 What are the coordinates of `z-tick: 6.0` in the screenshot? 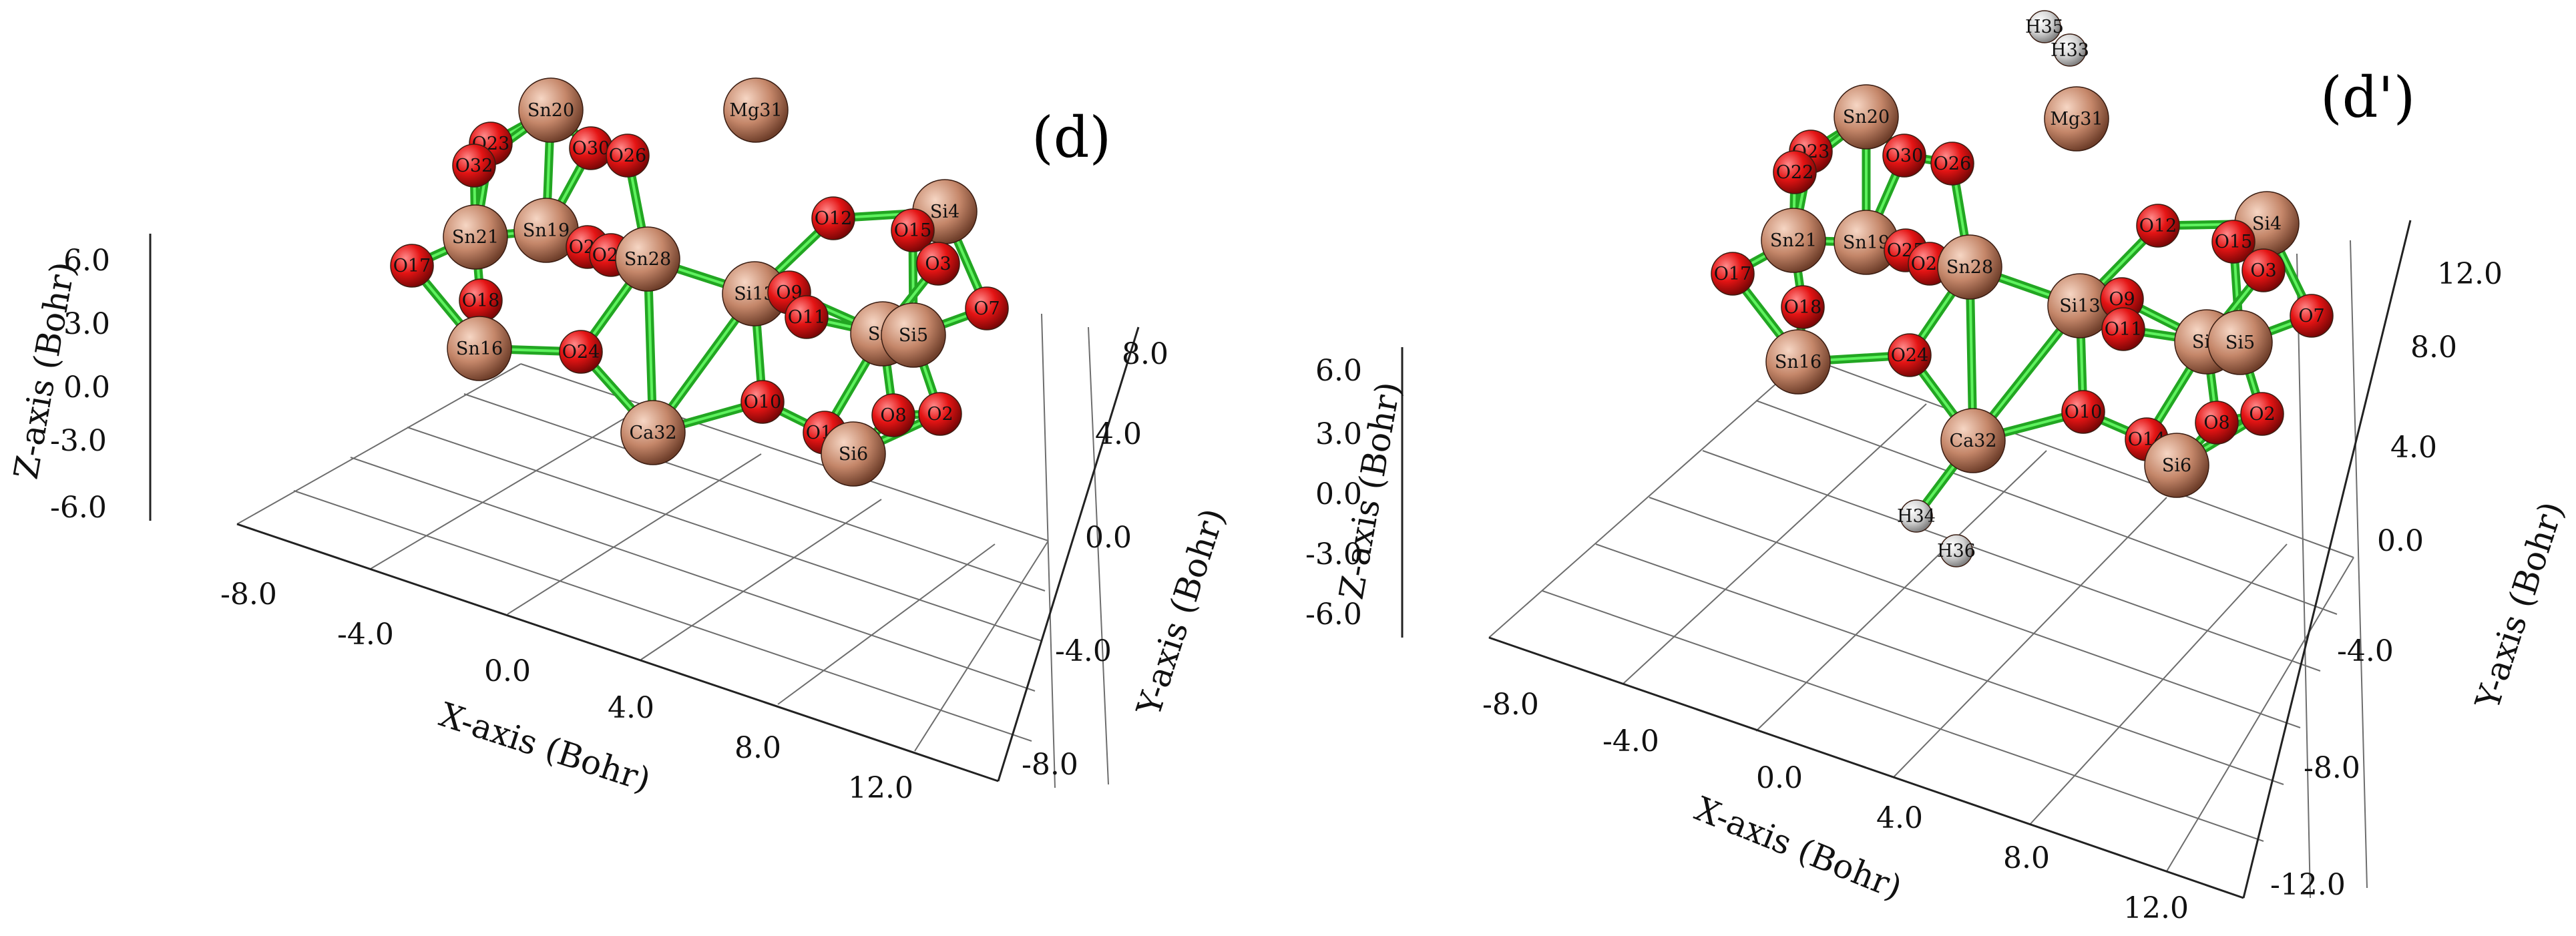 It's located at (86, 261).